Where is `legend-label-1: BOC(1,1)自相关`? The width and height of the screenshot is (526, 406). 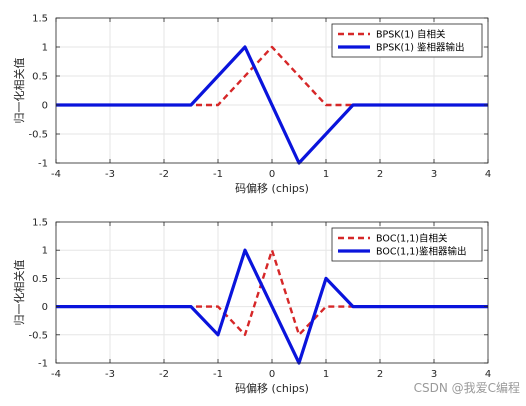 legend-label-1: BOC(1,1)自相关 is located at coordinates (412, 239).